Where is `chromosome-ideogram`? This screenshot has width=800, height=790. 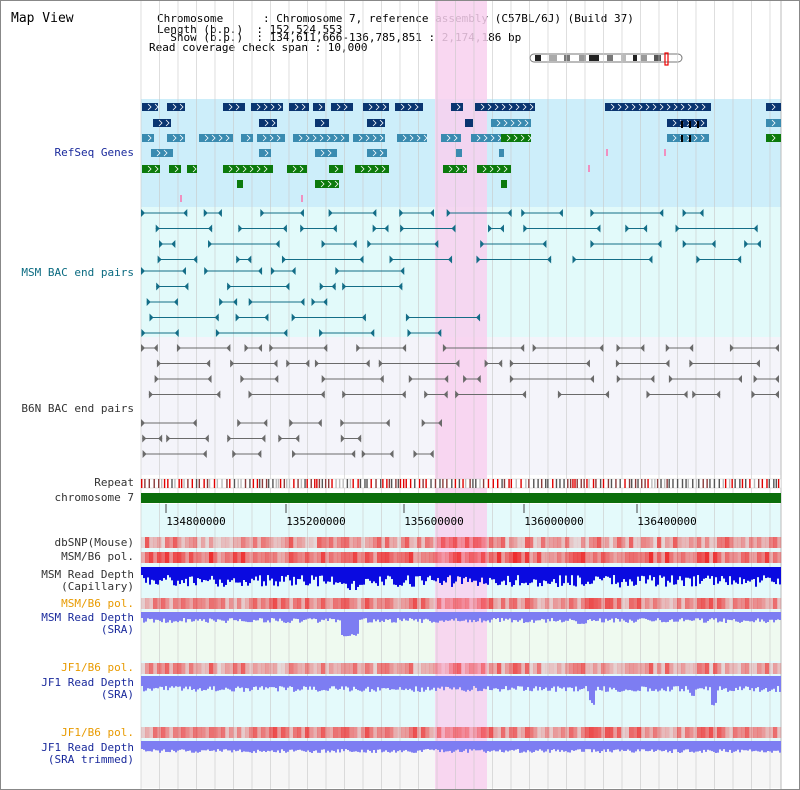 chromosome-ideogram is located at coordinates (608, 59).